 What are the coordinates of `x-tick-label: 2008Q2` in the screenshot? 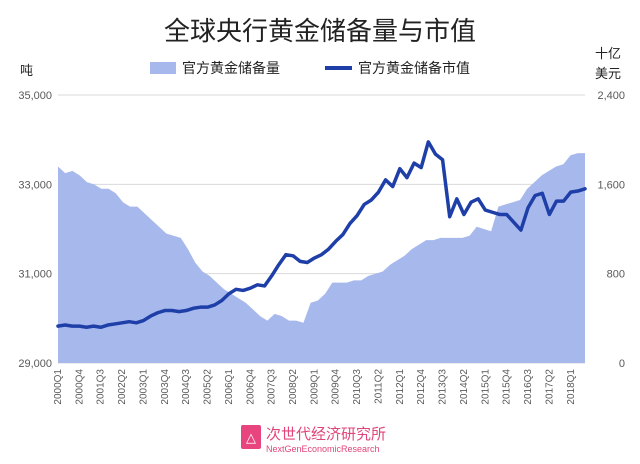 It's located at (293, 387).